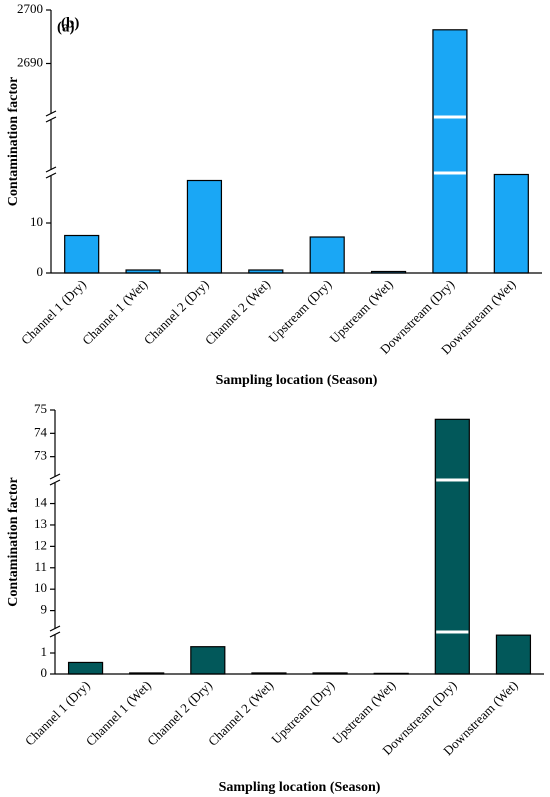 This screenshot has height=797, width=550. I want to click on y-tick-label: 9, so click(44, 609).